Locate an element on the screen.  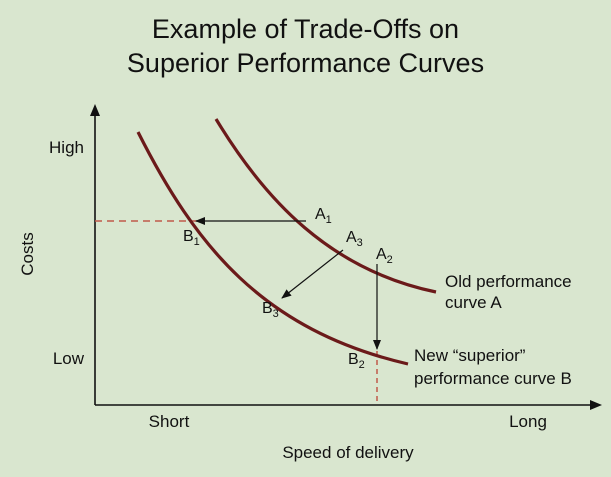
old-performance-curve-a is located at coordinates (325, 206).